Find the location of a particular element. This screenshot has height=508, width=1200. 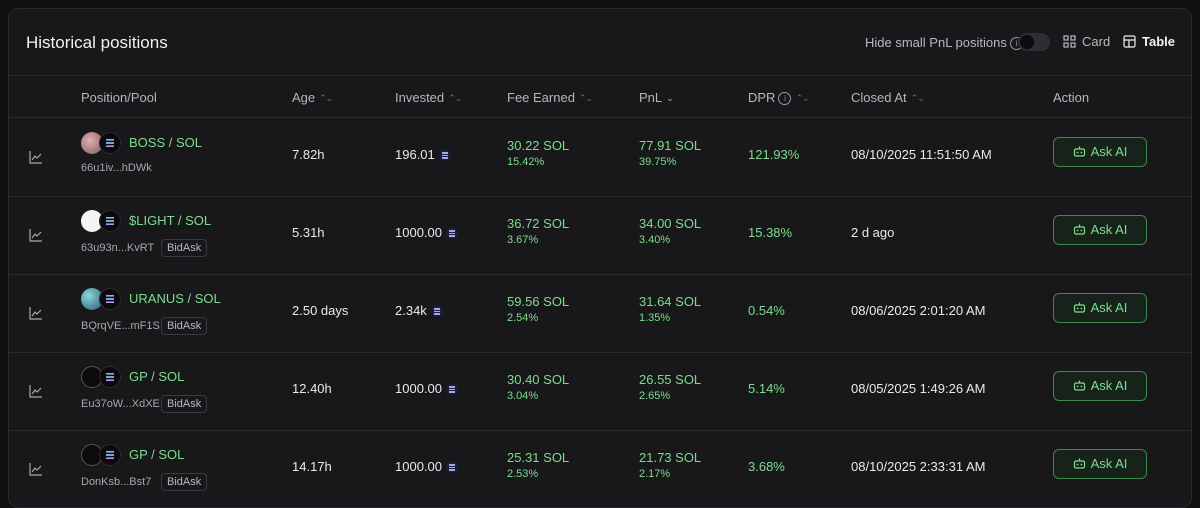

invested-value: 2.34k is located at coordinates (411, 310).